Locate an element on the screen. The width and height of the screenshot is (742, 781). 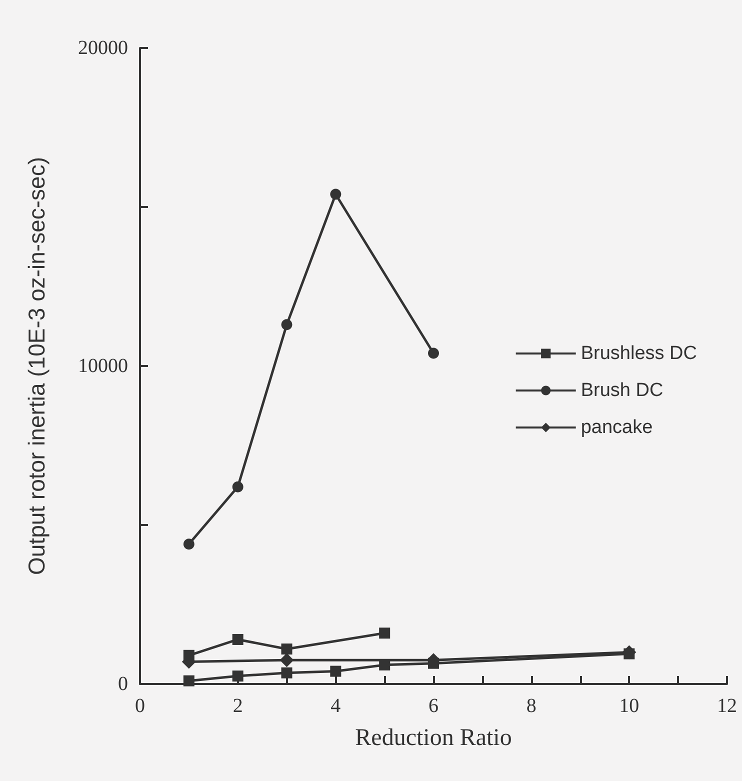
x-tick-label: 10 is located at coordinates (629, 706).